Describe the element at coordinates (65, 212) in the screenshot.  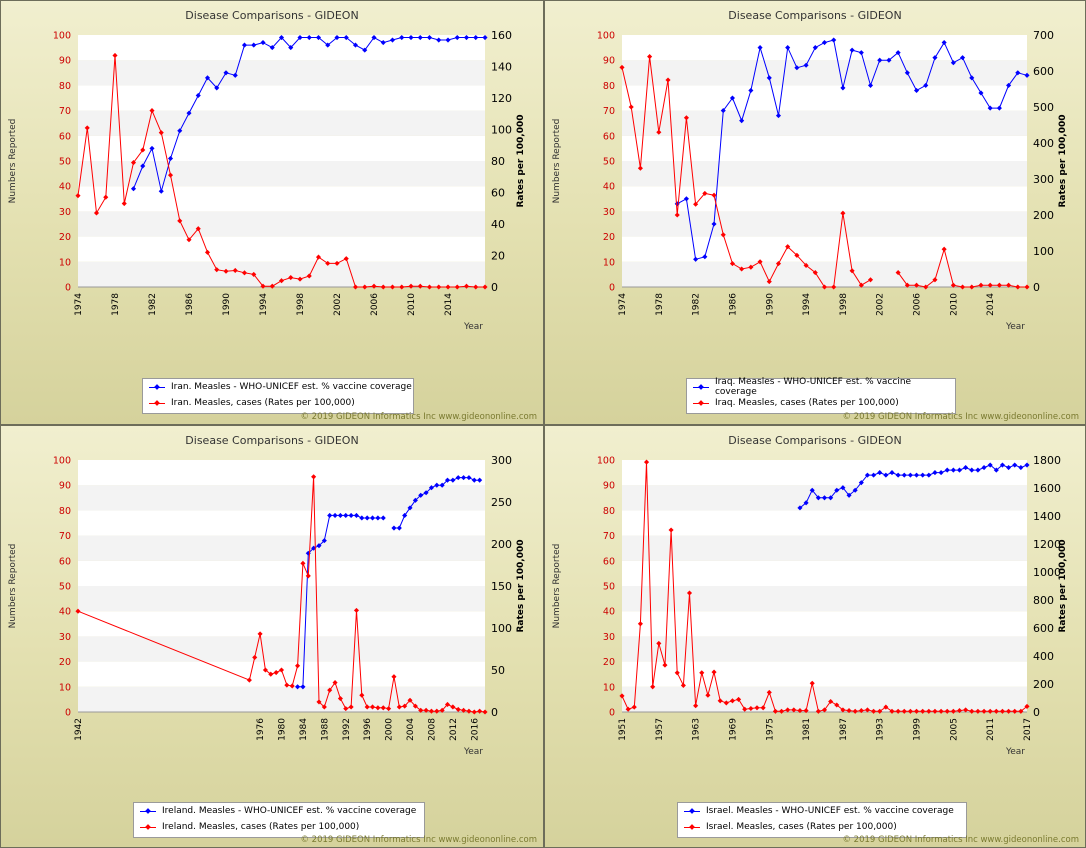
I see `y-tick-label: 30` at that location.